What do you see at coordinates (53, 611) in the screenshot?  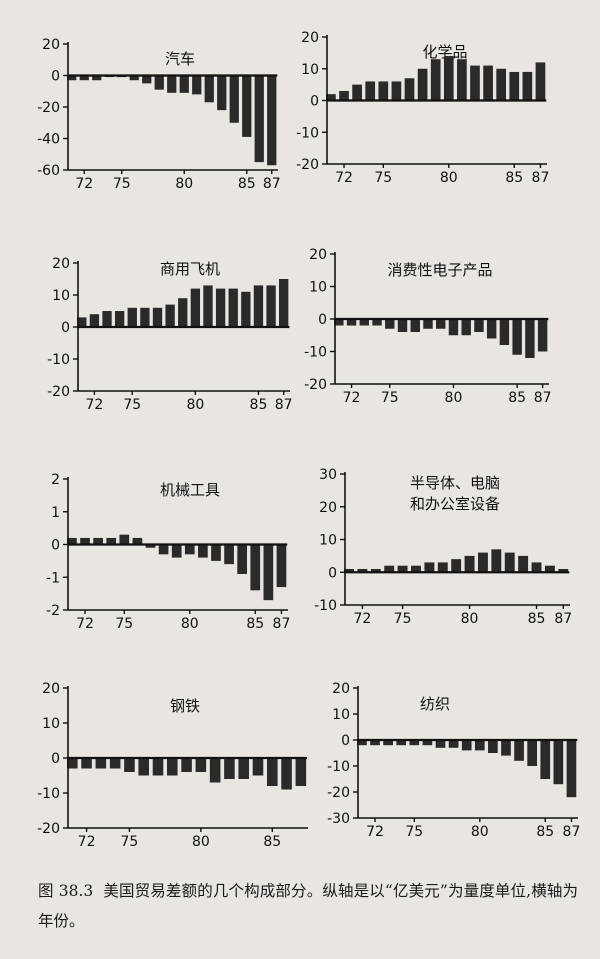 I see `y-tick-label: -2` at bounding box center [53, 611].